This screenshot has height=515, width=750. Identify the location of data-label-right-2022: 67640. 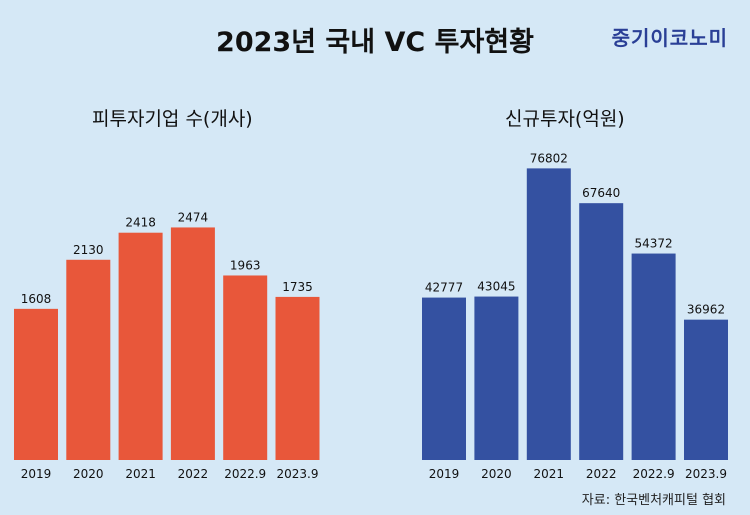
(601, 193).